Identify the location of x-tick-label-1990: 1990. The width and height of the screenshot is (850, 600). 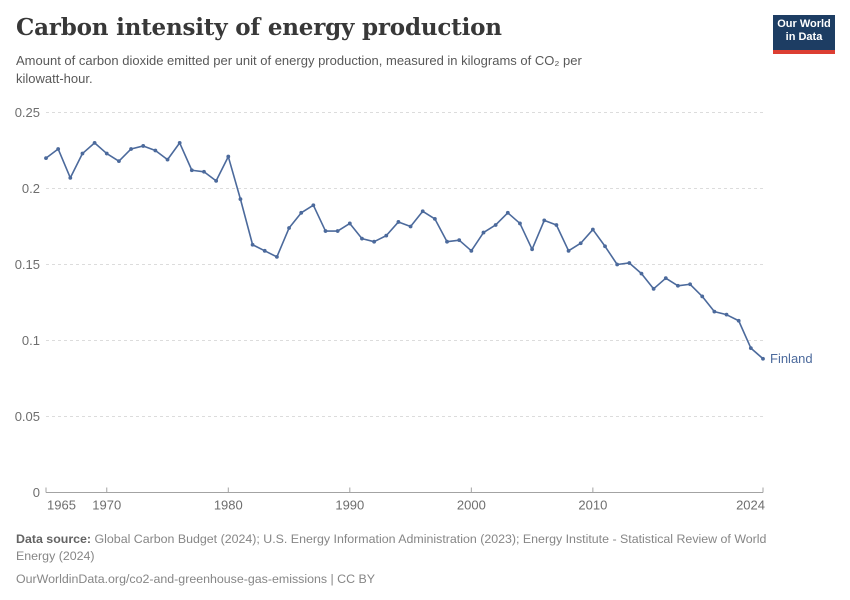
(349, 505).